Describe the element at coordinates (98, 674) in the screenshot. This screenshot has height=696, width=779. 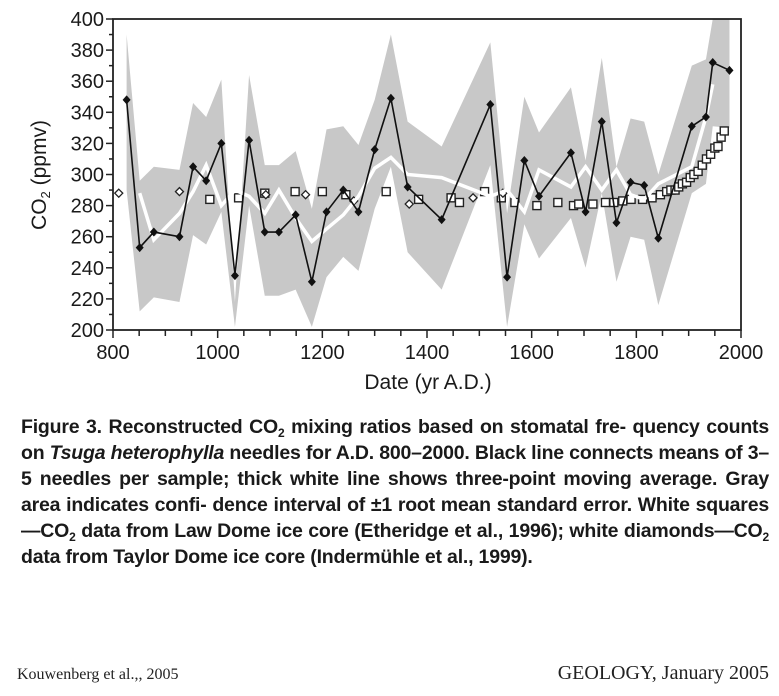
I see `footer-author-citation: Kouwenberg et al.,, 2005` at that location.